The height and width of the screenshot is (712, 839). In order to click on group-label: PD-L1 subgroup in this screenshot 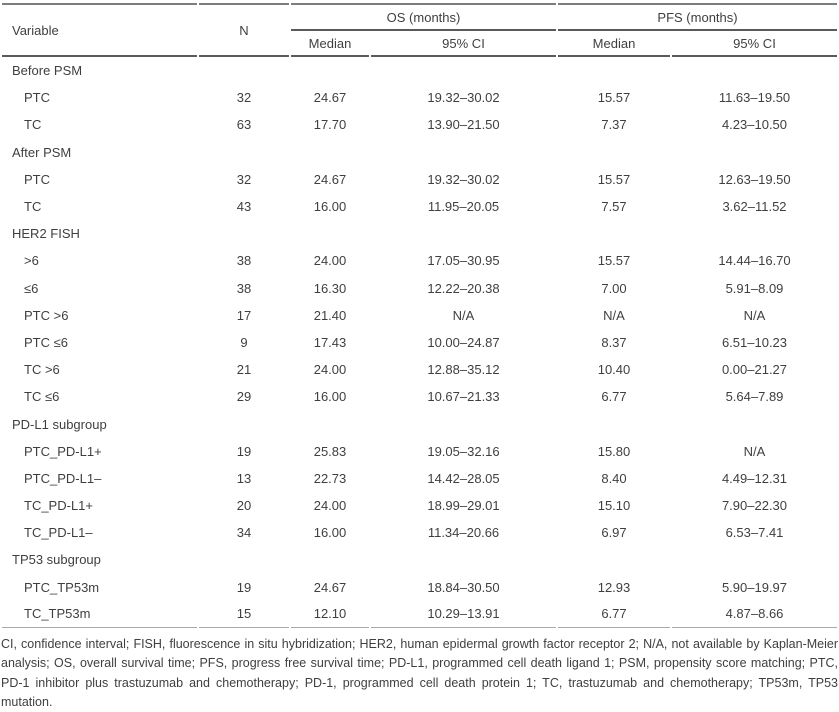, I will do `click(59, 424)`.